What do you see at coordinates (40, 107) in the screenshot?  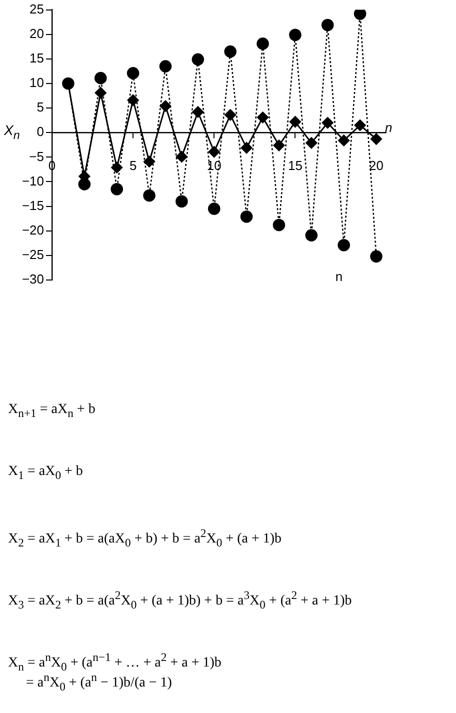 I see `y-tick-label: 5` at bounding box center [40, 107].